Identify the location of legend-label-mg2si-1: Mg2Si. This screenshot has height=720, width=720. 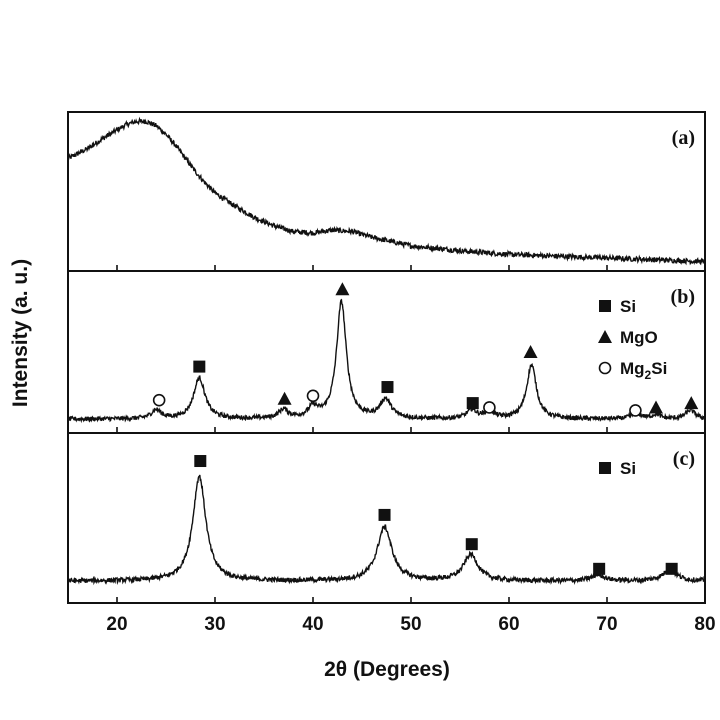
(643, 370).